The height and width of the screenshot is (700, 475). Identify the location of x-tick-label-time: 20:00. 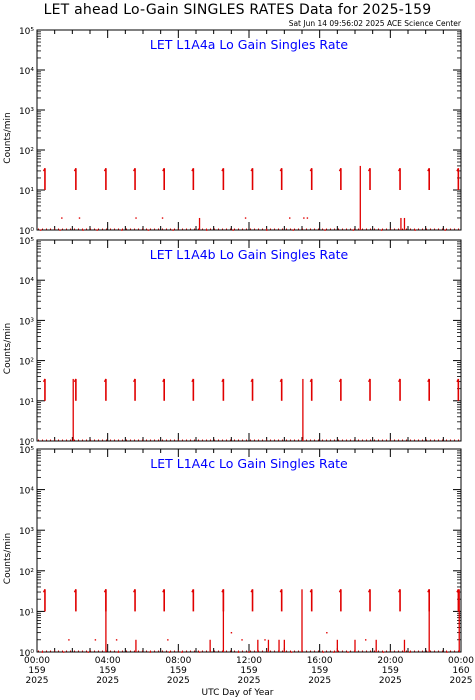
(390, 661).